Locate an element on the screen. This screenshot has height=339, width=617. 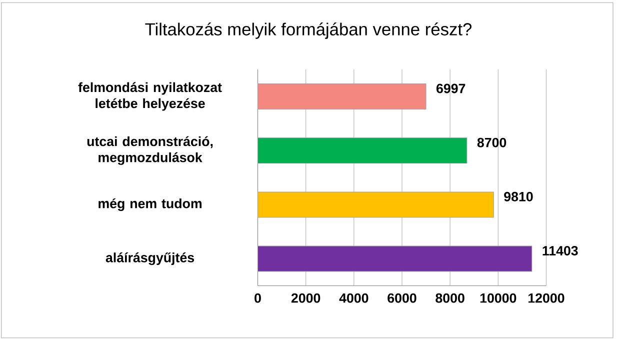
y-tick-label: aláírásgyűjtés is located at coordinates (150, 258).